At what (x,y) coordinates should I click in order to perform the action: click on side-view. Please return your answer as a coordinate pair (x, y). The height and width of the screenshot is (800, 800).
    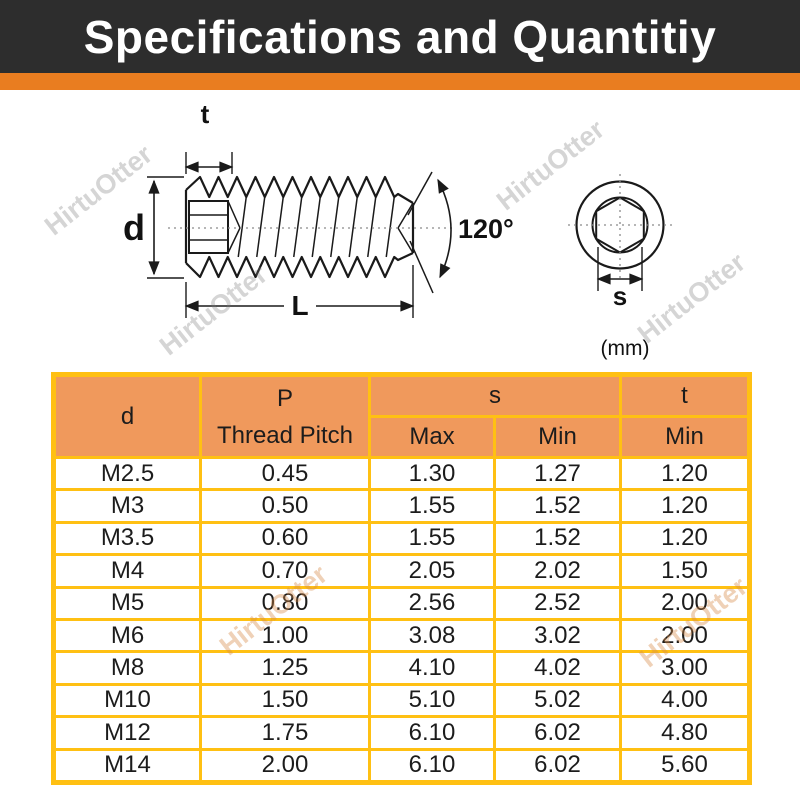
    Looking at the image, I should click on (311, 227).